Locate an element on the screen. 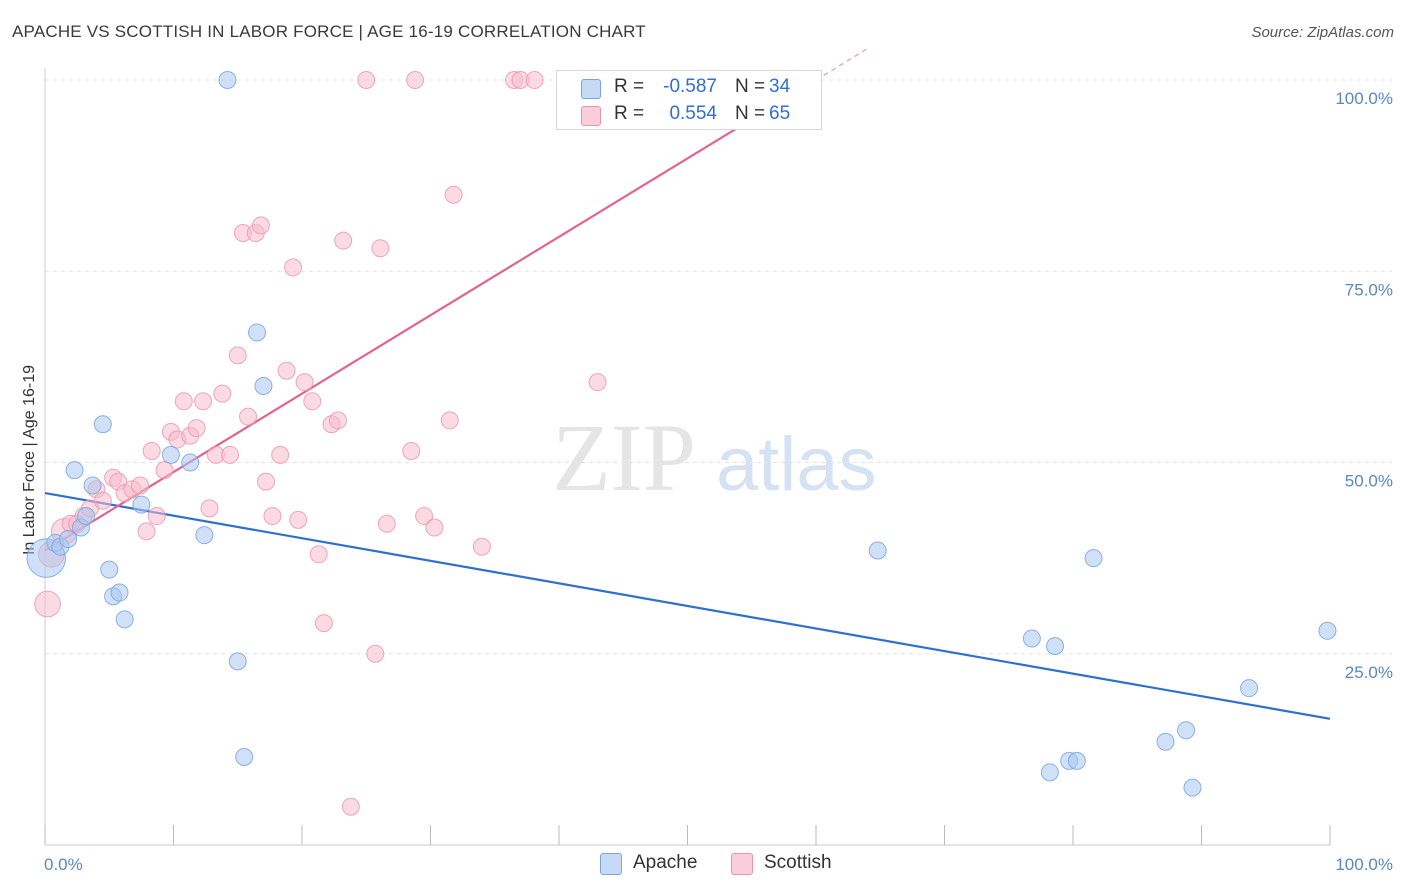 This screenshot has width=1406, height=892. apache-n-value: 34 is located at coordinates (780, 86).